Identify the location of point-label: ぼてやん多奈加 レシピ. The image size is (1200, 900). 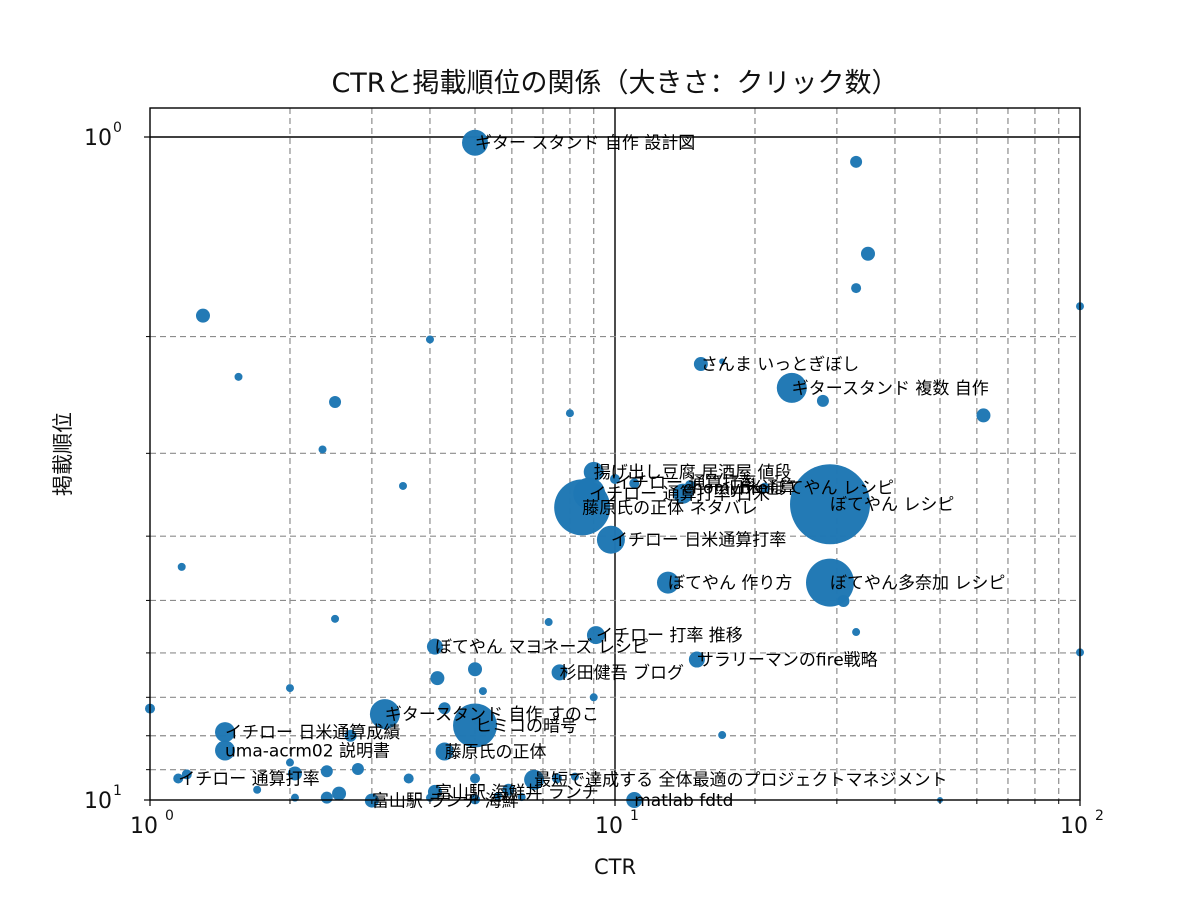
(917, 584).